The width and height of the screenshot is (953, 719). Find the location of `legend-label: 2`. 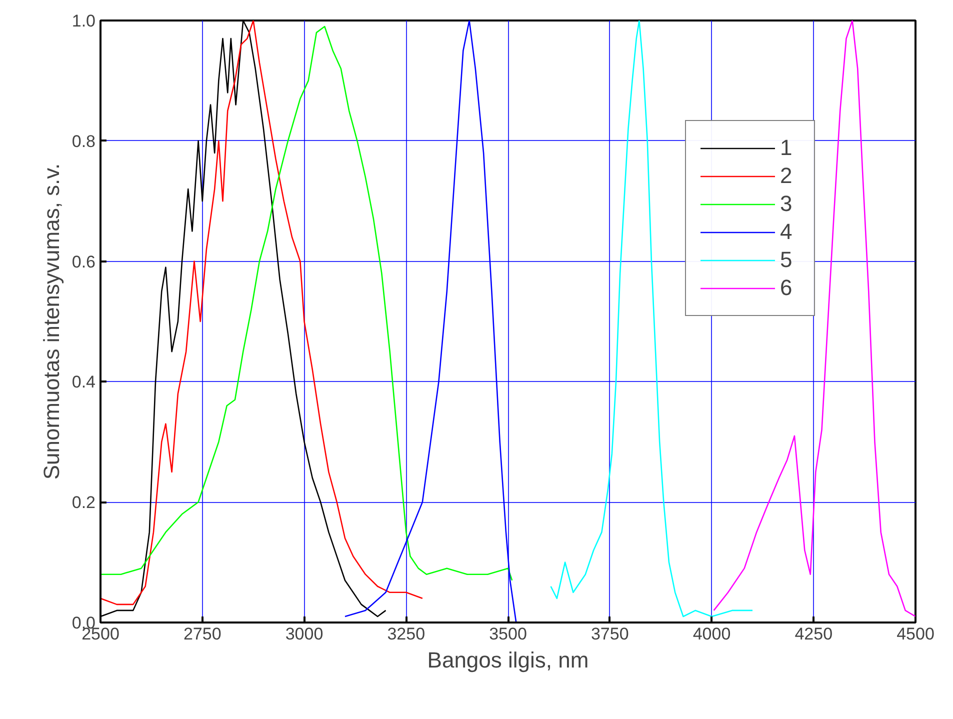

legend-label: 2 is located at coordinates (787, 176).